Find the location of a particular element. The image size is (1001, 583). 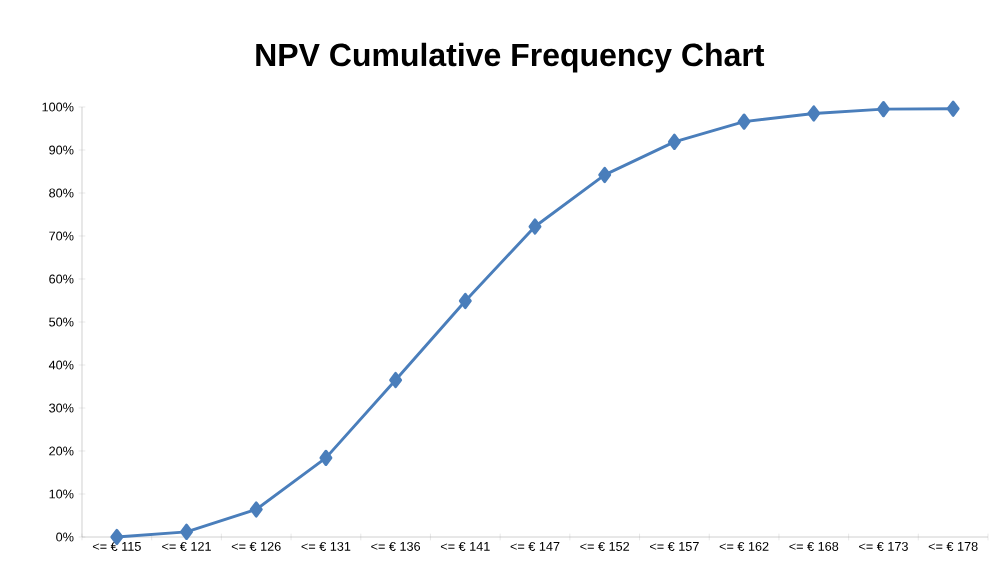

x-tick-label: <= € 178 is located at coordinates (953, 546).